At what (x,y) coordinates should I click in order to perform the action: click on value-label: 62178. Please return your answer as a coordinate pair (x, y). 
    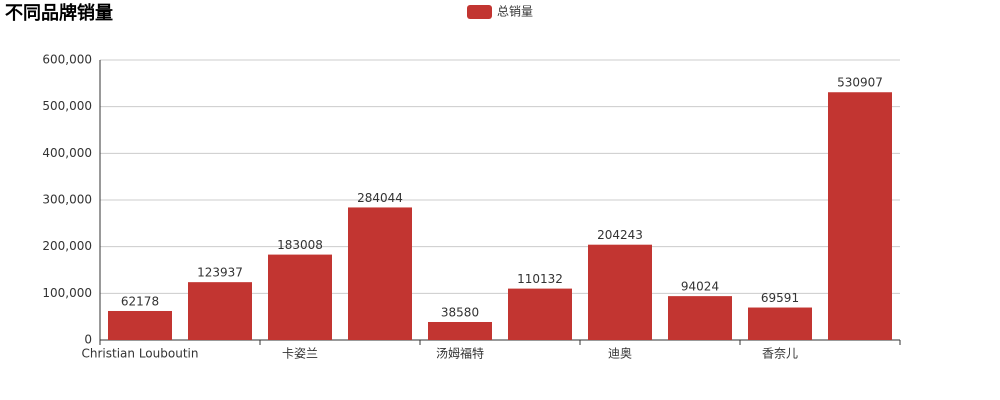
    Looking at the image, I should click on (140, 301).